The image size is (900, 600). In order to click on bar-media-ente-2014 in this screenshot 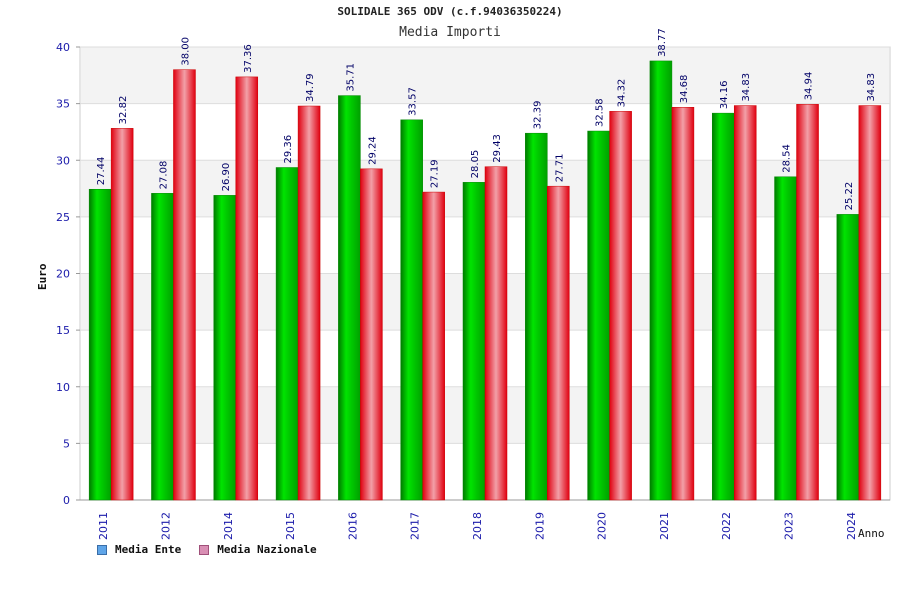, I will do `click(225, 348)`.